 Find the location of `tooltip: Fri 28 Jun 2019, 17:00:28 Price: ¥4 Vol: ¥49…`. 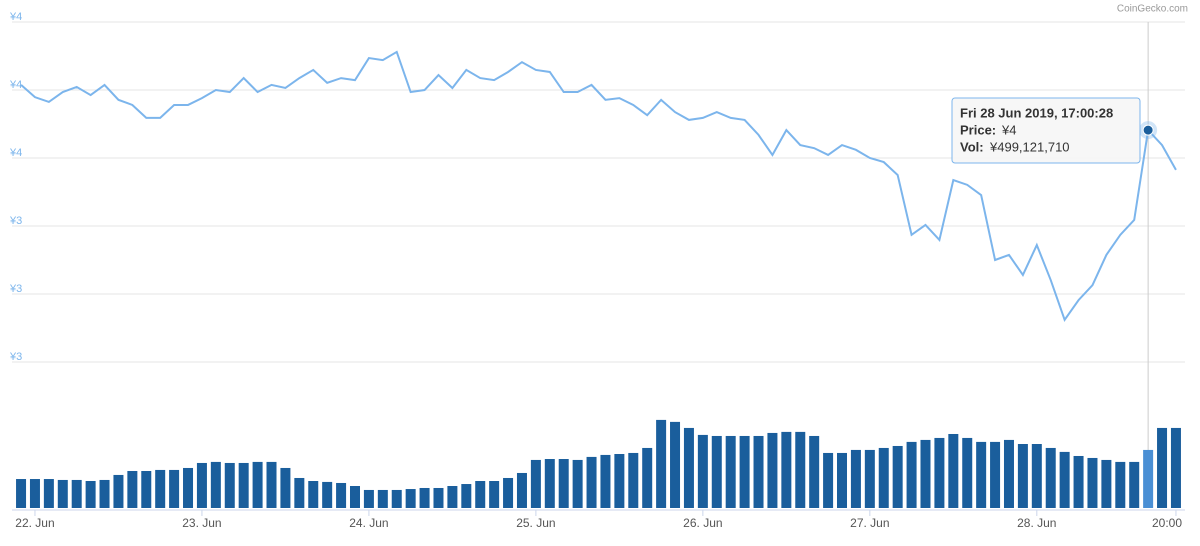

tooltip: Fri 28 Jun 2019, 17:00:28 Price: ¥4 Vol: ¥49… is located at coordinates (1046, 130).